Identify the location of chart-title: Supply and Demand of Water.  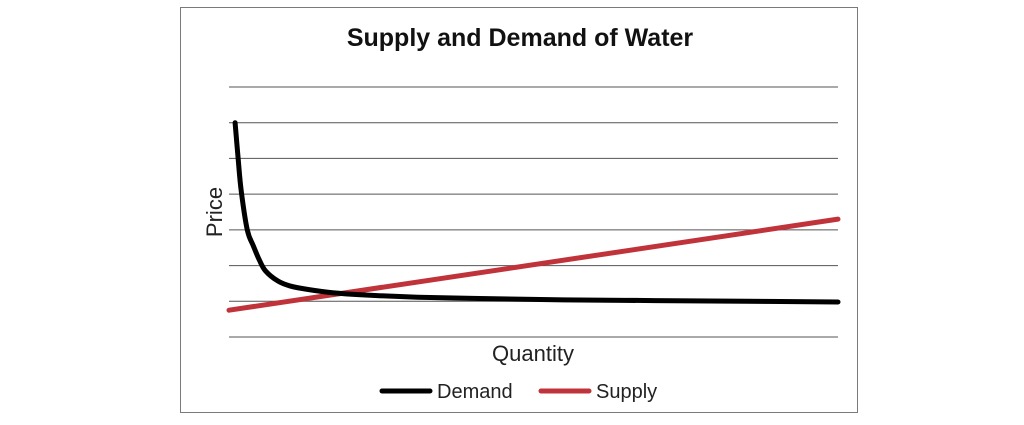
(520, 38).